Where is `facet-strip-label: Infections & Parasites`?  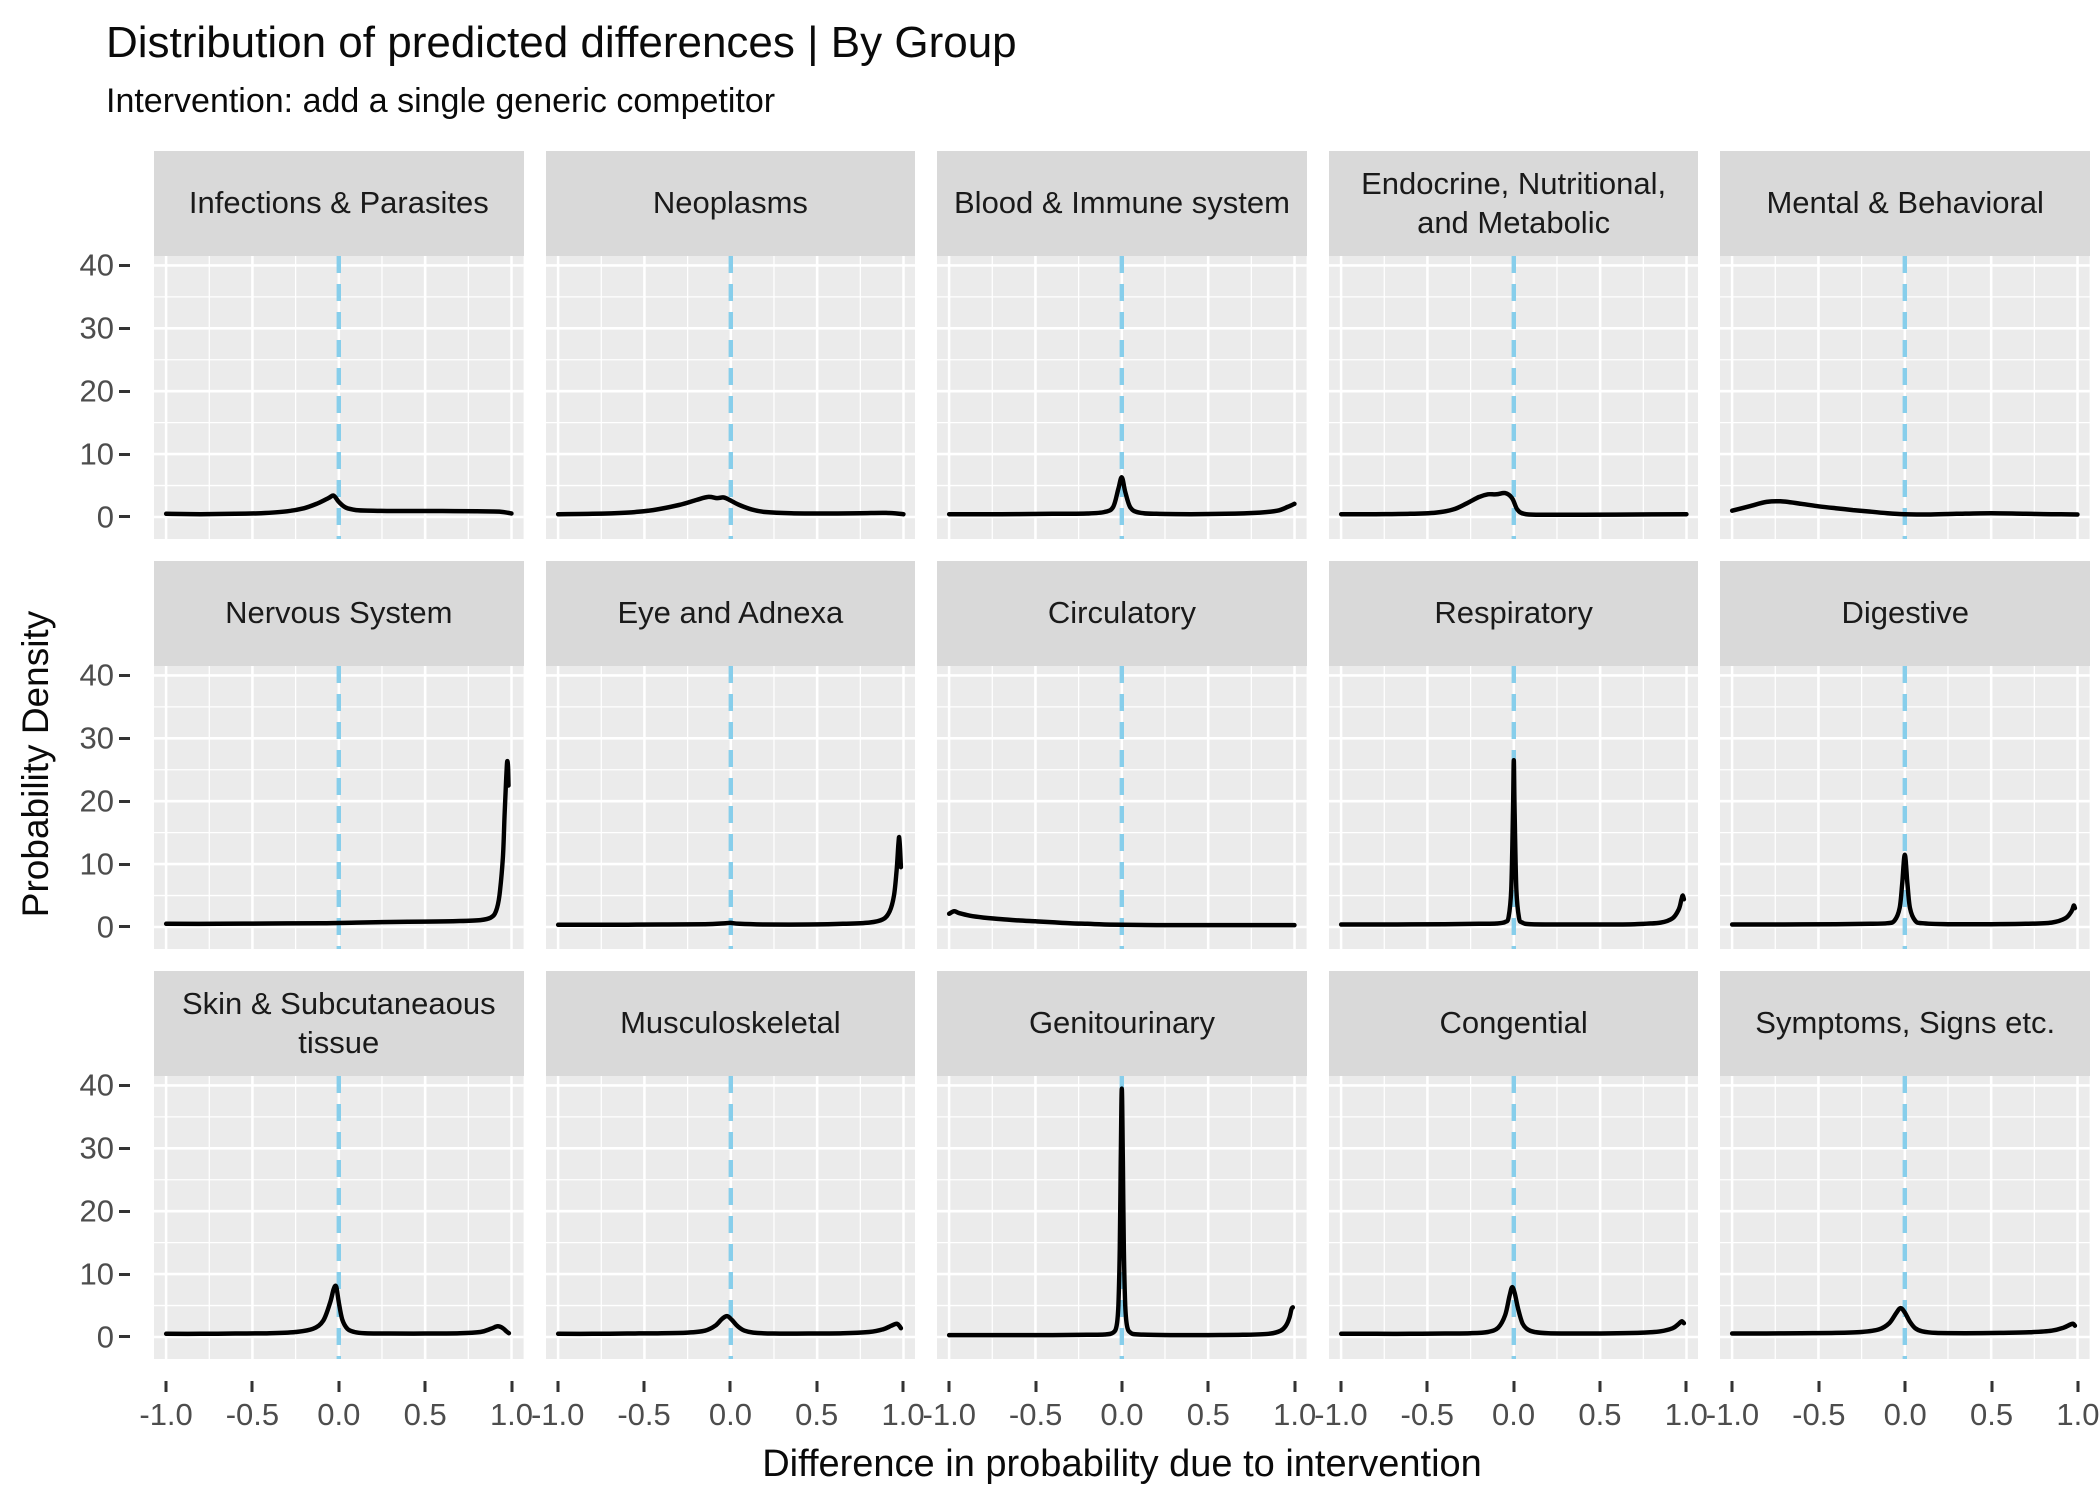
facet-strip-label: Infections & Parasites is located at coordinates (338, 203).